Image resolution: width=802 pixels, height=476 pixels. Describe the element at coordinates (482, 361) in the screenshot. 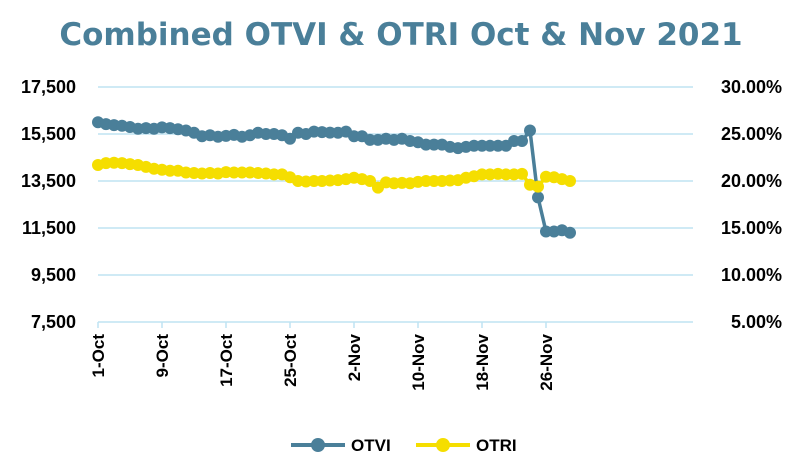

I see `x-tick-label: 18-Nov` at that location.